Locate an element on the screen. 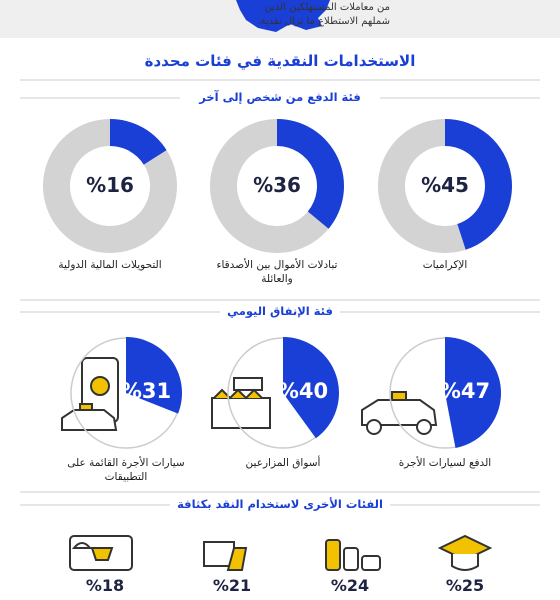 This screenshot has height=600, width=560. map-shape is located at coordinates (283, 16).